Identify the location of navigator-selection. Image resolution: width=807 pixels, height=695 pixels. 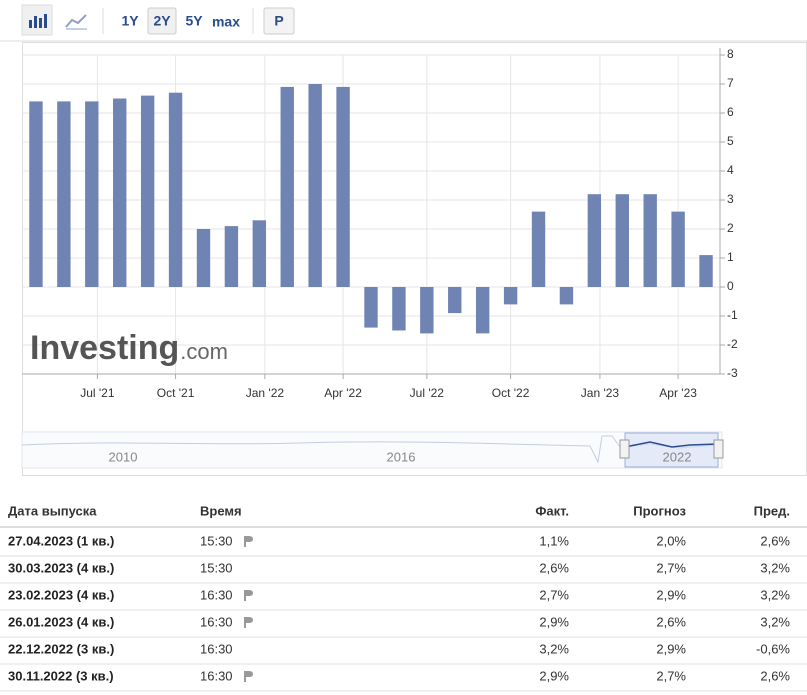
(671, 450).